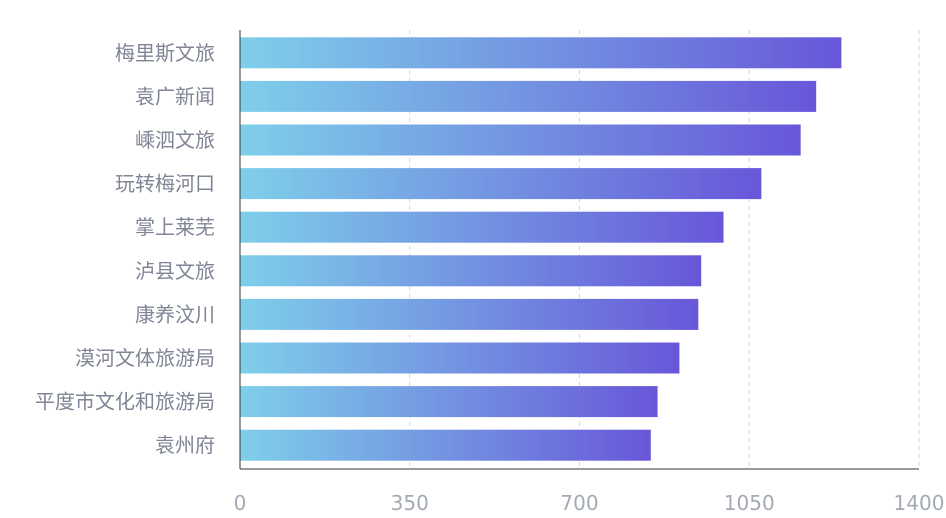 The height and width of the screenshot is (518, 946). What do you see at coordinates (165, 53) in the screenshot?
I see `category-label: 梅里斯文旅` at bounding box center [165, 53].